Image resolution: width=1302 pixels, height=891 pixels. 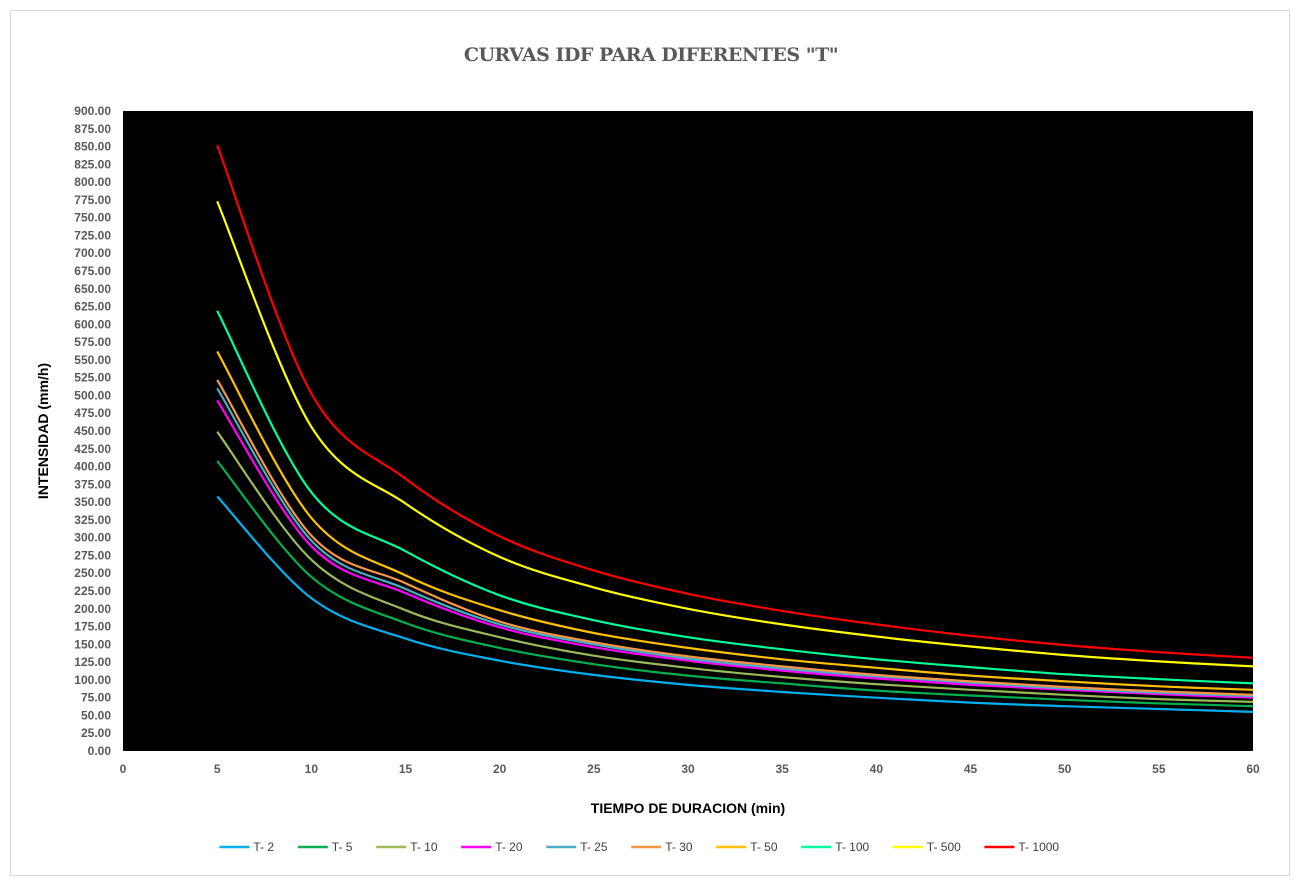 I want to click on y-tick-label: 575.00, so click(x=92, y=342).